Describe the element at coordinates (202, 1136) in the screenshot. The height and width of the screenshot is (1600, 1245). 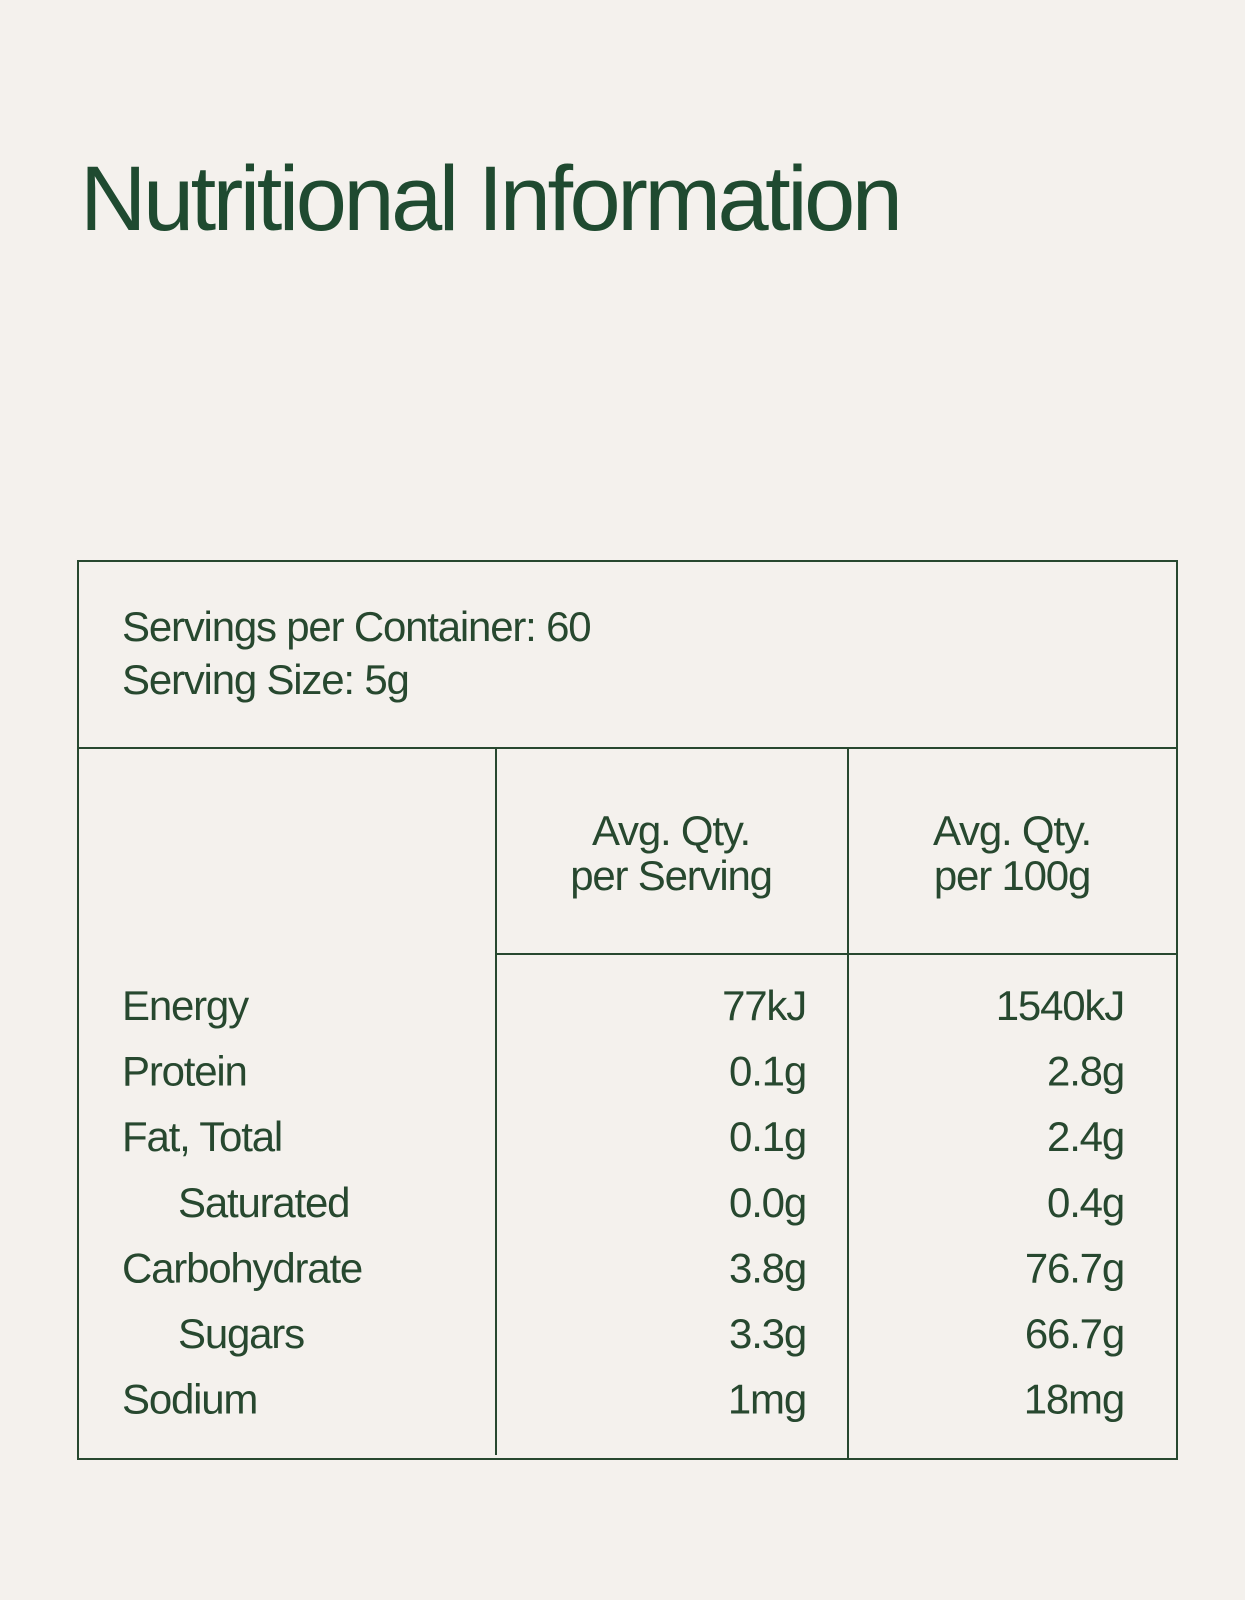
I see `nutrient-name: Fat, Total` at that location.